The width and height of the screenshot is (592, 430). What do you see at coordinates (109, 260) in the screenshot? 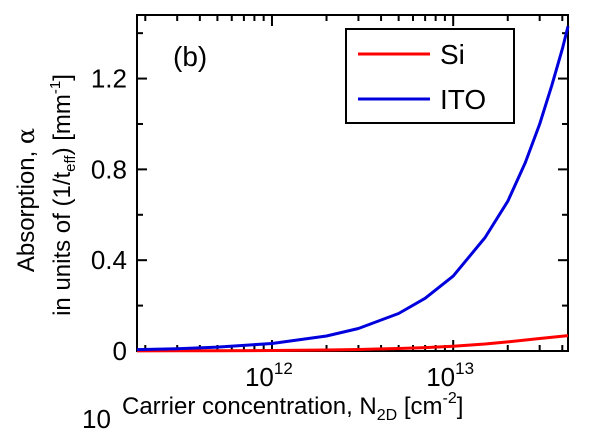
I see `y-tick-label: 0.4` at bounding box center [109, 260].